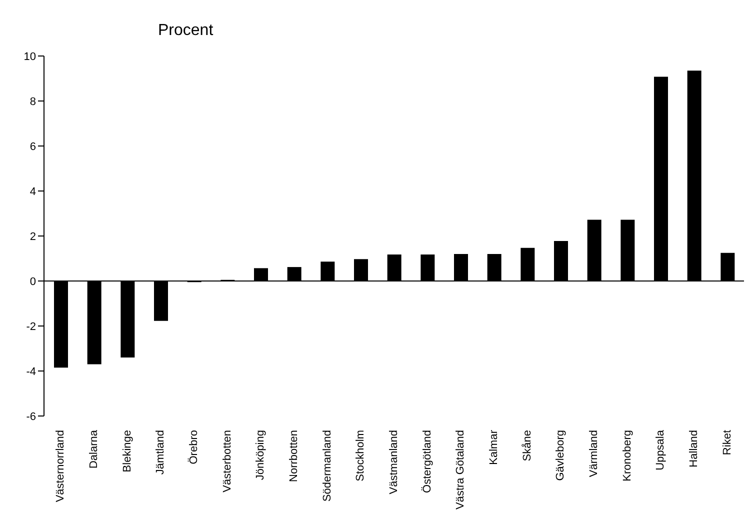 The image size is (756, 526). I want to click on y-tick-label: 0, so click(33, 282).